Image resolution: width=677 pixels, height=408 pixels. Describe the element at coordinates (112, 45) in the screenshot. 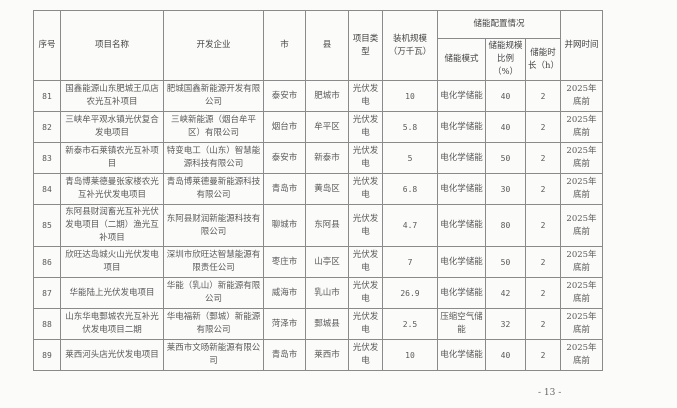

I see `header-name: 项目名称` at that location.